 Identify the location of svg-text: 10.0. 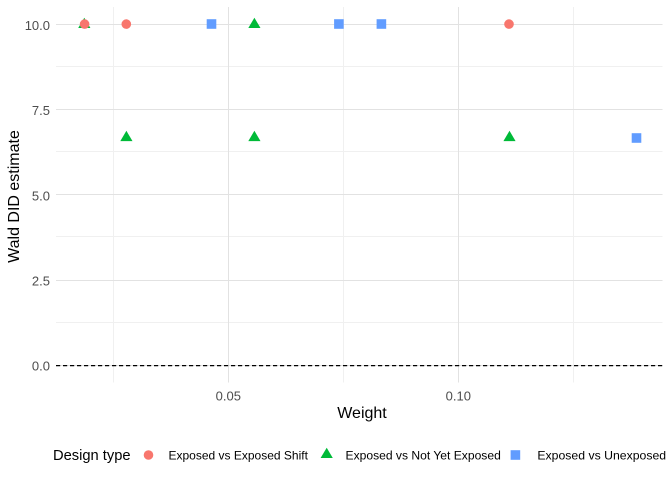
(37, 25).